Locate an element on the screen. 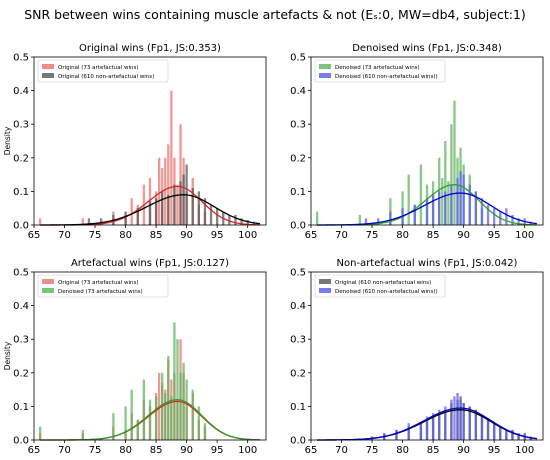 The width and height of the screenshot is (550, 460). panel-title: Original wins (Fp1, JS:0.353) is located at coordinates (150, 48).